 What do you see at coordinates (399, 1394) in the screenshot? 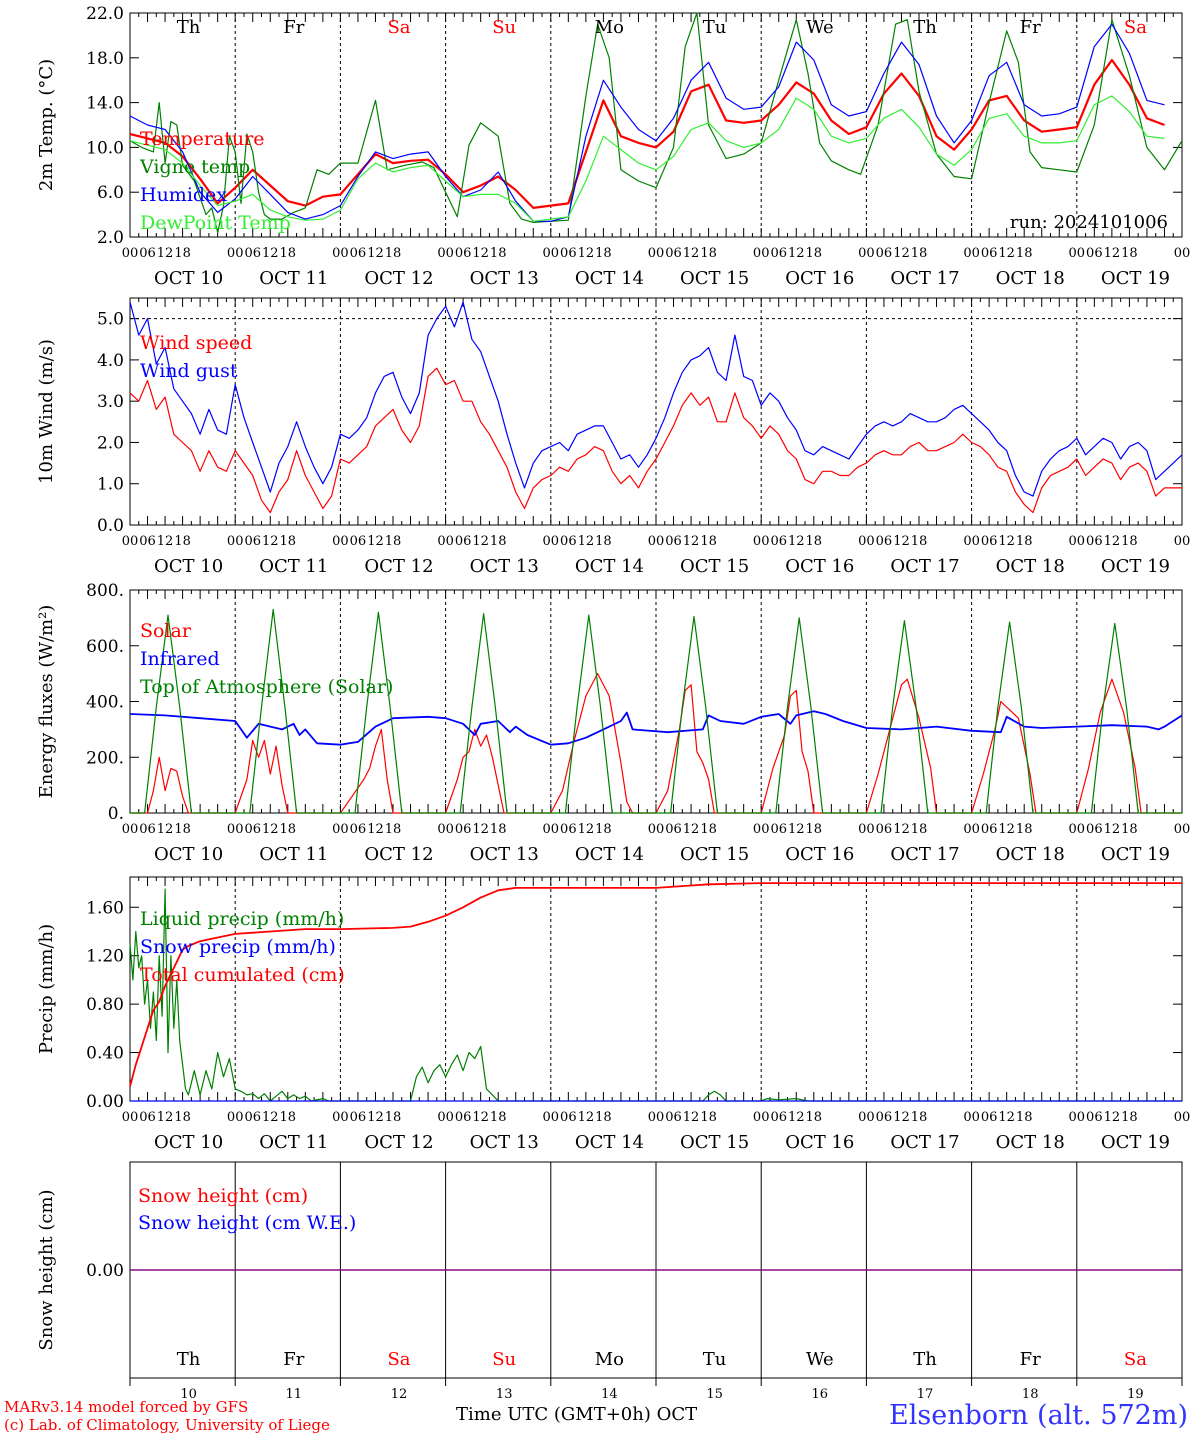
I see `day-number: 12` at bounding box center [399, 1394].